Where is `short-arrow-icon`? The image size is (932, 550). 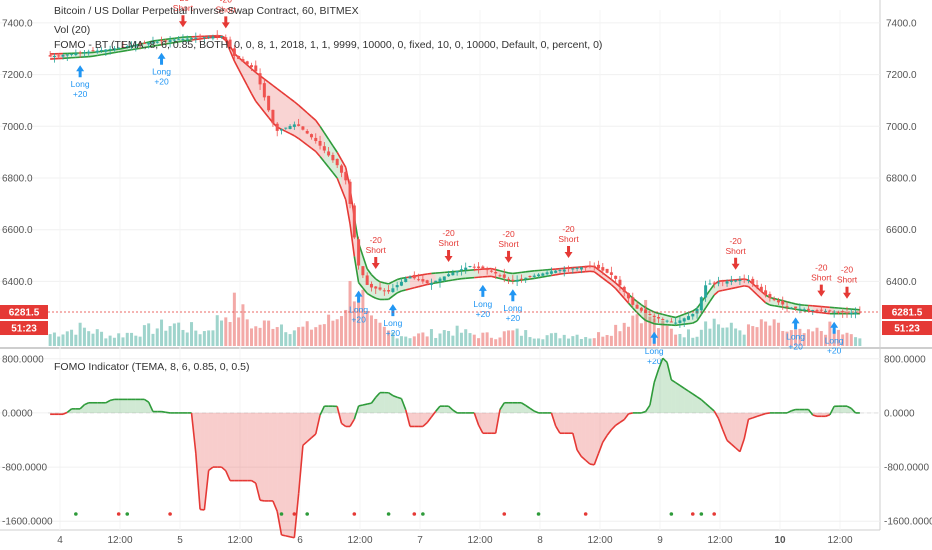 short-arrow-icon is located at coordinates (821, 290).